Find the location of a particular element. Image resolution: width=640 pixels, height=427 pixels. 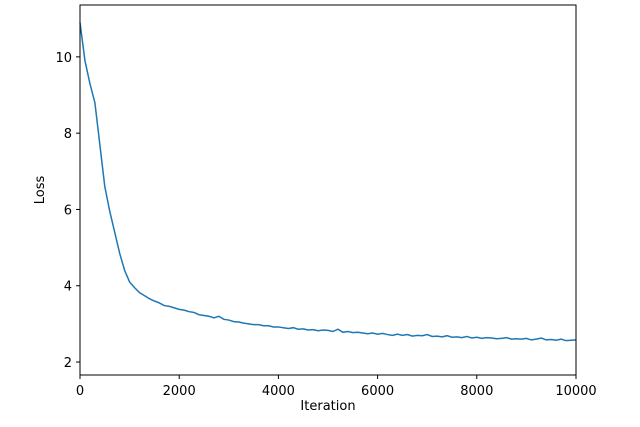

x-tick-label: 6000 is located at coordinates (377, 391).